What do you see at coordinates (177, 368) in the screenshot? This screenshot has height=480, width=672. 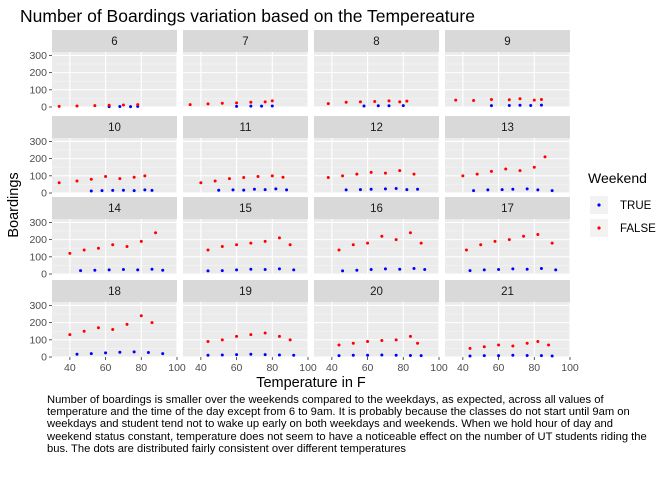 I see `x-tick-label: 100` at bounding box center [177, 368].